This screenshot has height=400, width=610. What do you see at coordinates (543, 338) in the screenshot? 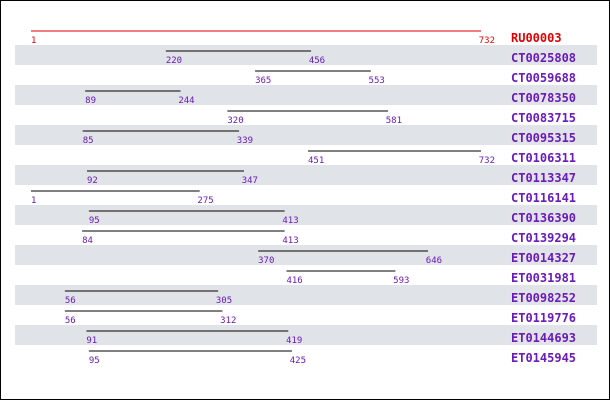
I see `hit-id-label: ET0144693` at bounding box center [543, 338].